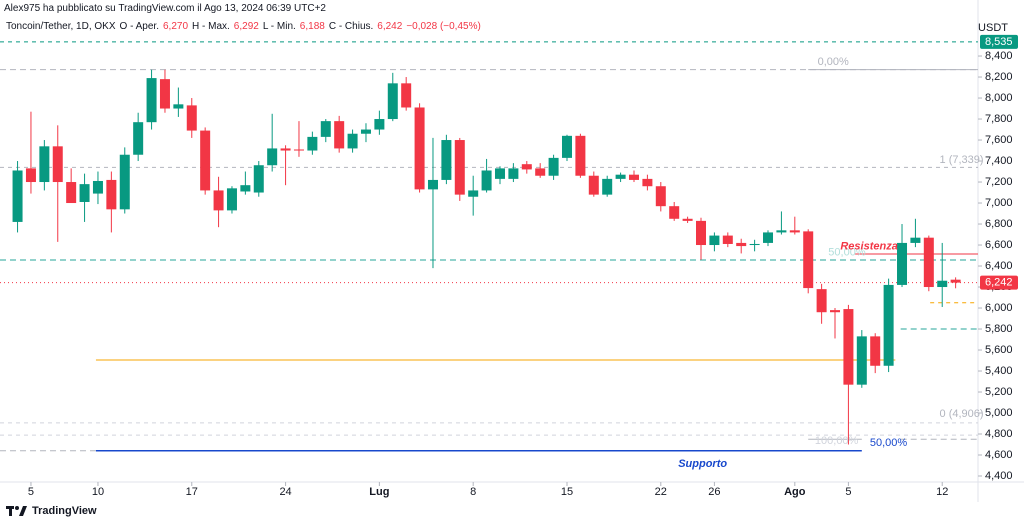 Image resolution: width=1024 pixels, height=524 pixels. What do you see at coordinates (999, 245) in the screenshot?
I see `y-tick-label: 6,600` at bounding box center [999, 245].